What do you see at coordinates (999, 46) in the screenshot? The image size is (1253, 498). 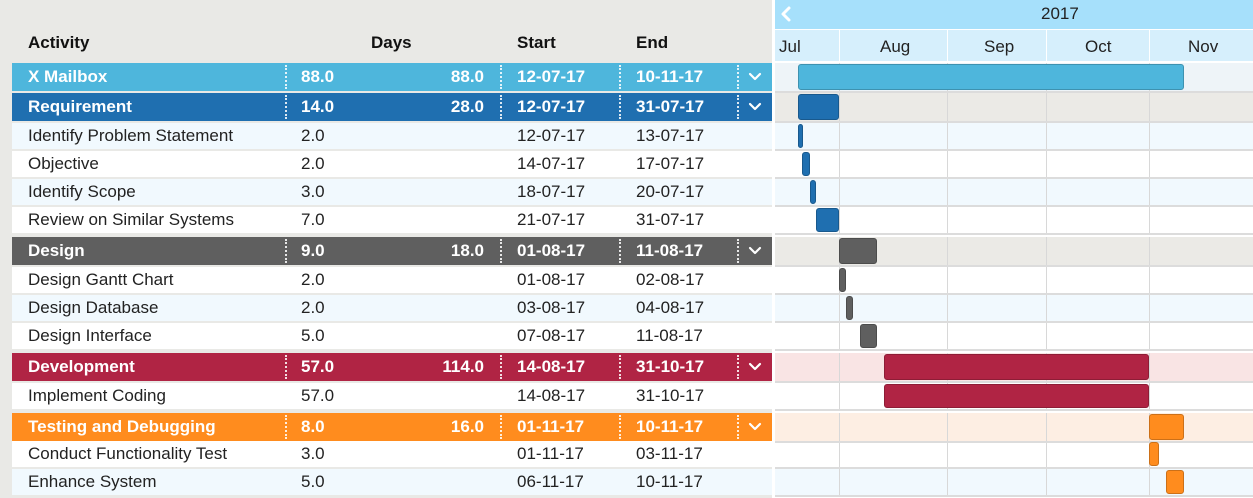 I see `month-label: Sep` at bounding box center [999, 46].